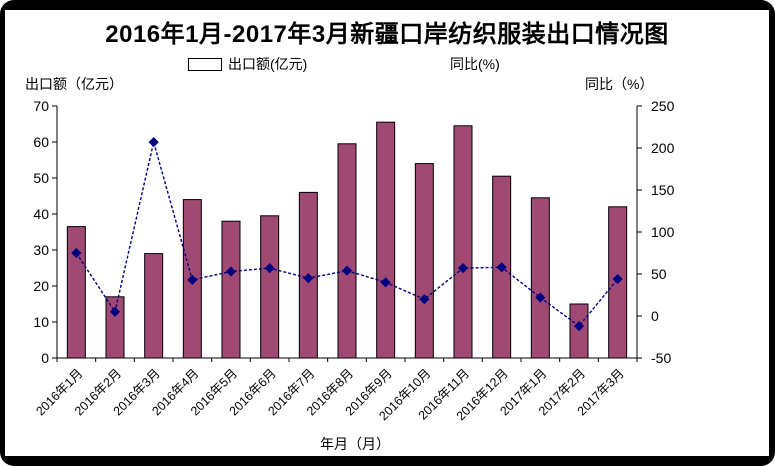 The width and height of the screenshot is (775, 466). I want to click on left-tick-label: 20, so click(41, 286).